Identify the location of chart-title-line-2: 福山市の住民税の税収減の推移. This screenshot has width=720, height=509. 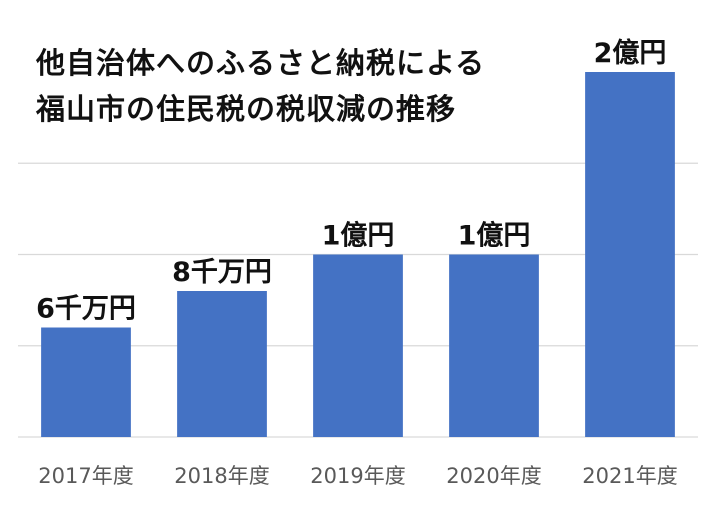
(246, 109).